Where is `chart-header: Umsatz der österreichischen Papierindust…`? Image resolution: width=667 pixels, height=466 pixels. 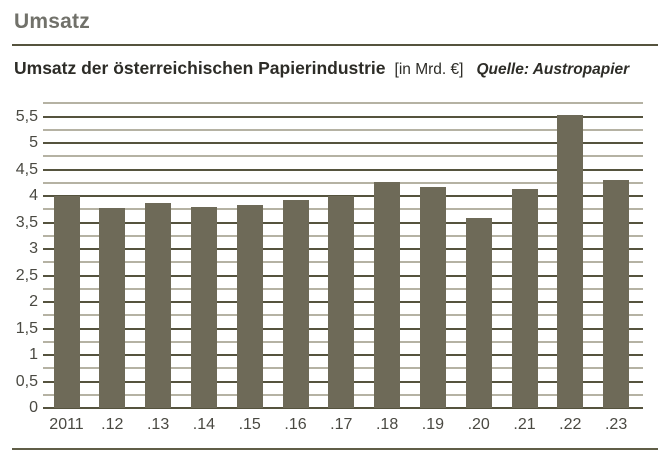 chart-header: Umsatz der österreichischen Papierindust… is located at coordinates (337, 68).